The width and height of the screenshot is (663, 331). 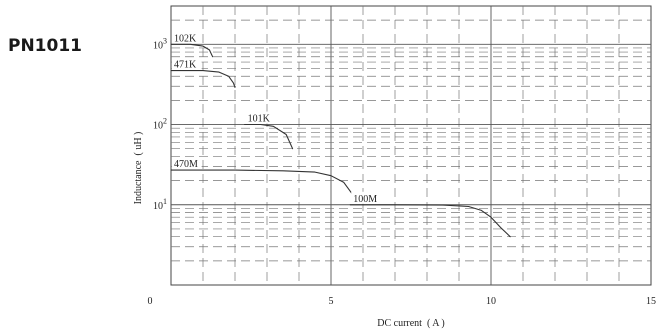 I want to click on series-label: 470M, so click(x=186, y=164).